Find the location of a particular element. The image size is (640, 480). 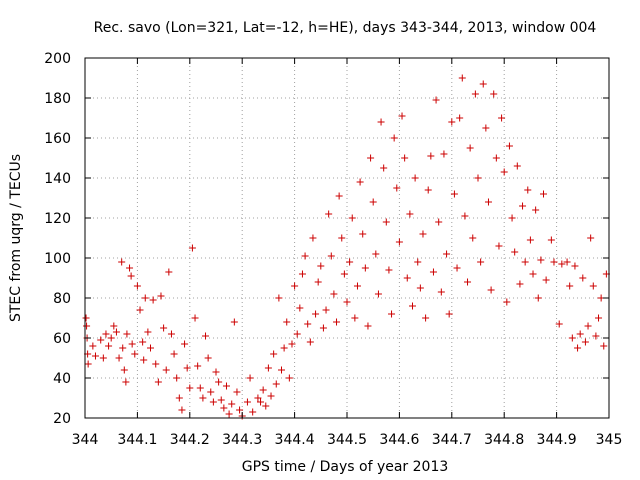

x-tick-label: 344.3 is located at coordinates (242, 440).